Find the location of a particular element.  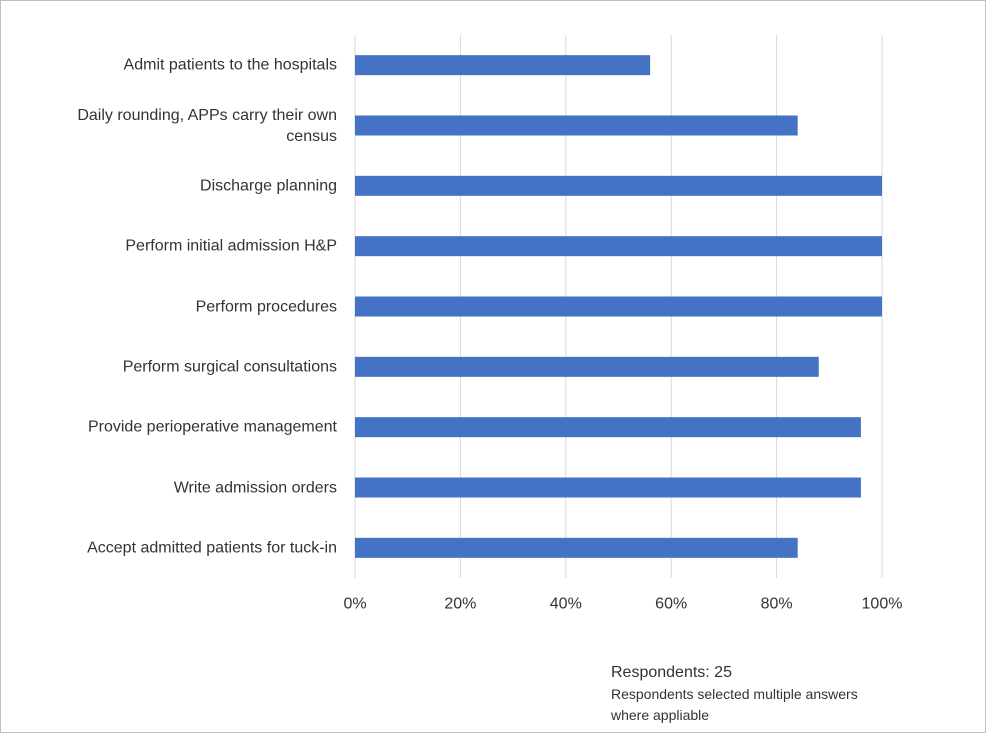

y-tick-label: Perform surgical consultations is located at coordinates (229, 367).